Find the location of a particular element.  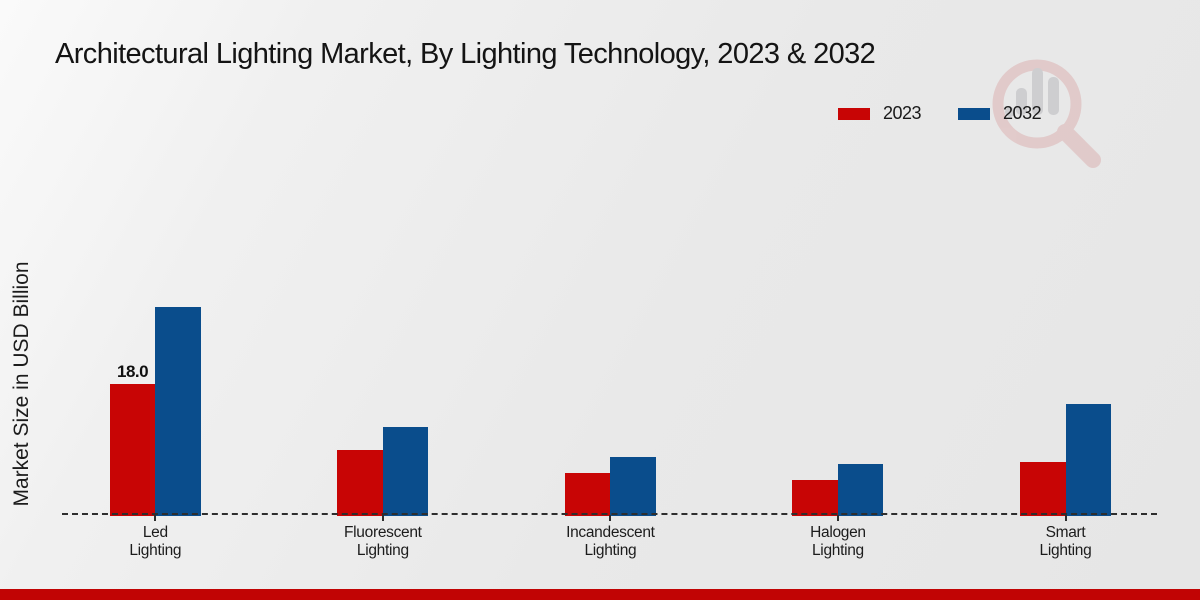

footer-red-strip is located at coordinates (600, 594).